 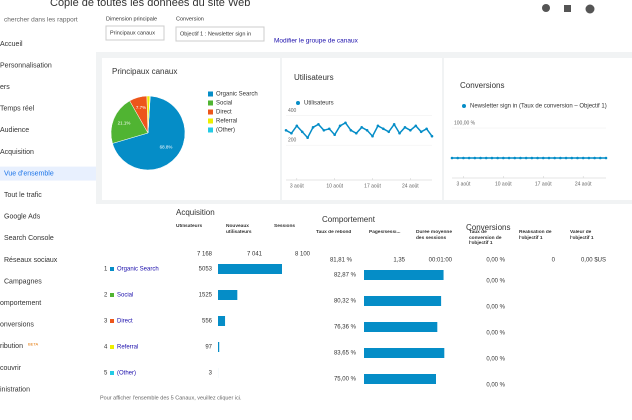 What do you see at coordinates (23, 195) in the screenshot?
I see `sidebar-item: Tout le trafic` at bounding box center [23, 195].